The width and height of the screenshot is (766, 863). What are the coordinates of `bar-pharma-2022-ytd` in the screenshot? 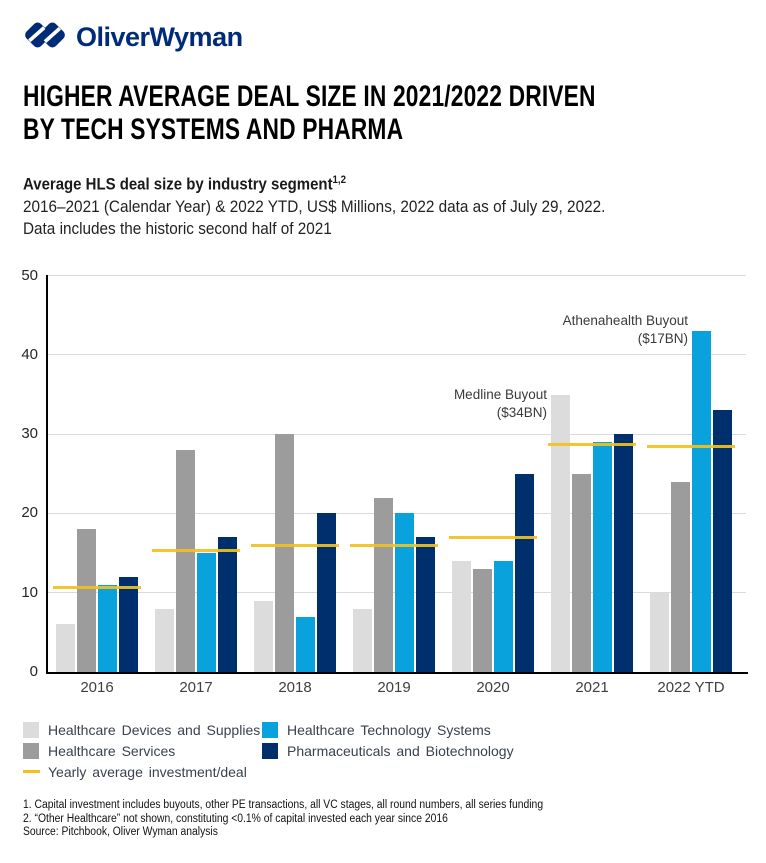 It's located at (722, 541).